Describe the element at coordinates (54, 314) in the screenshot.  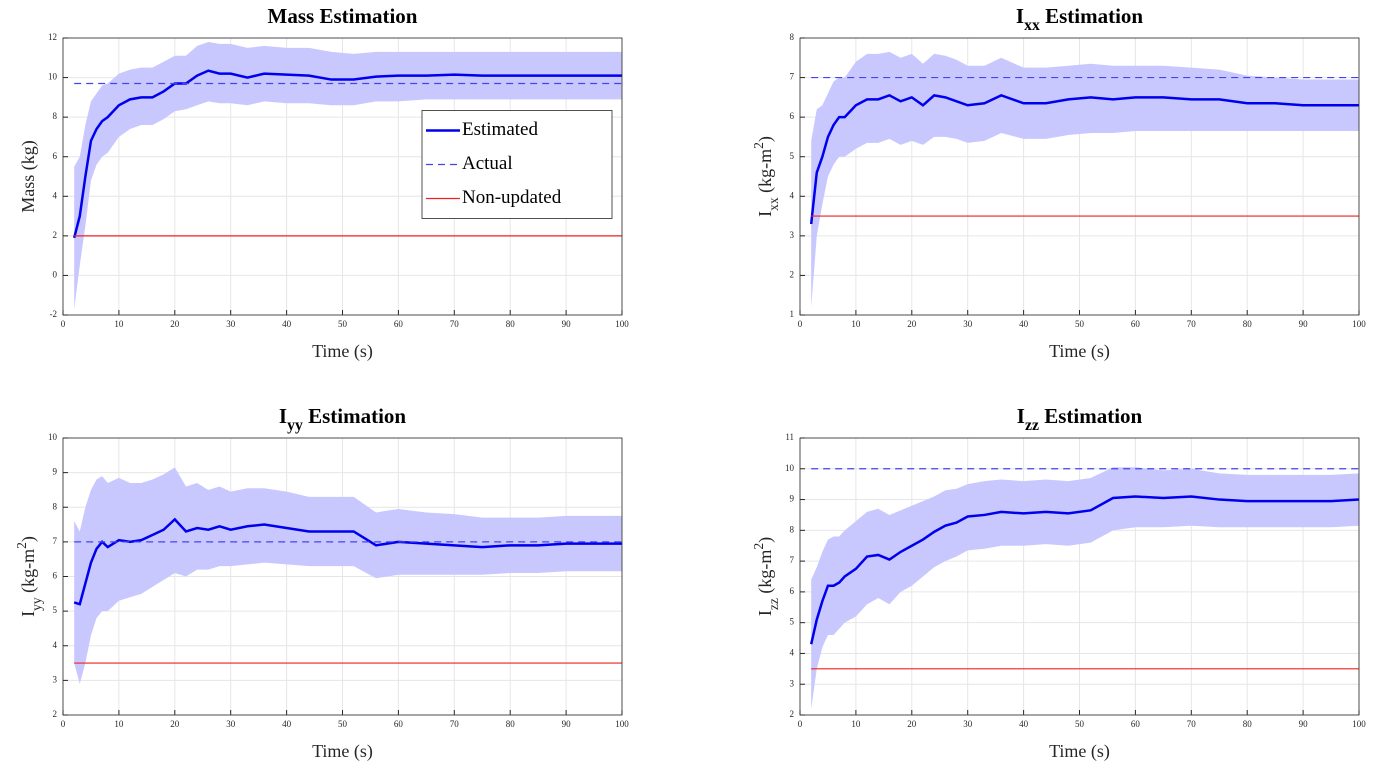
I see `y-tick-label: -2` at that location.